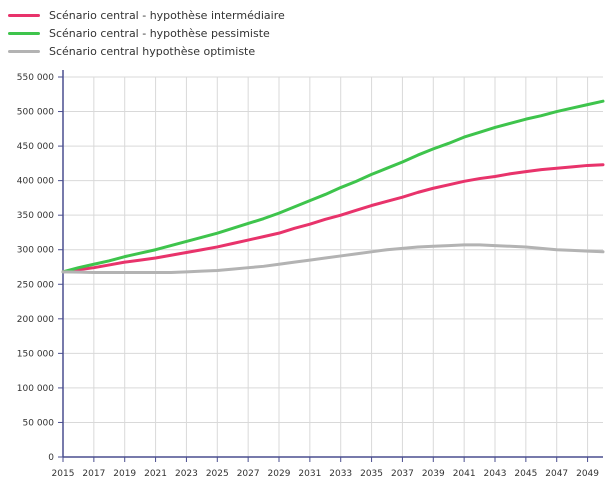  I want to click on x-tick-label: 2035, so click(371, 474).